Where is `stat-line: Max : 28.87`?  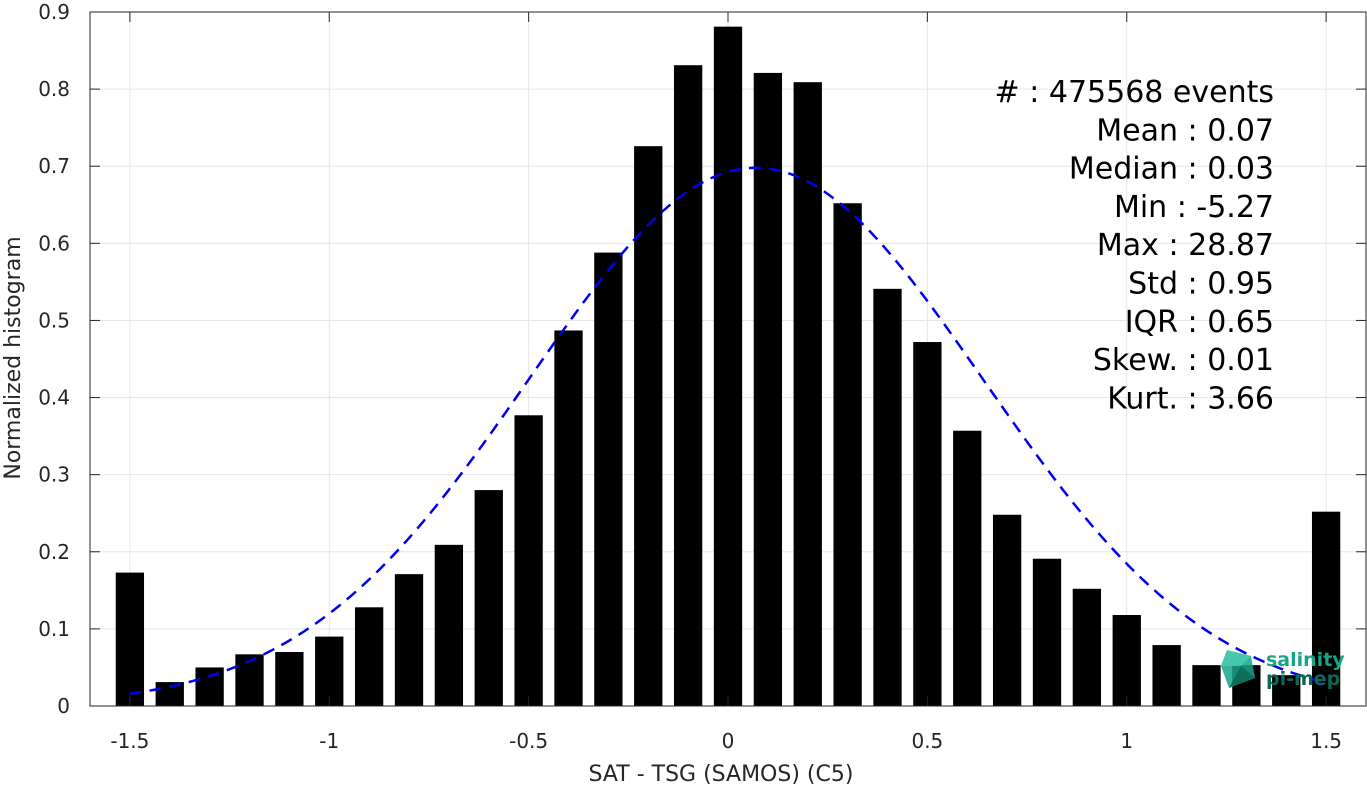
stat-line: Max : 28.87 is located at coordinates (1185, 245).